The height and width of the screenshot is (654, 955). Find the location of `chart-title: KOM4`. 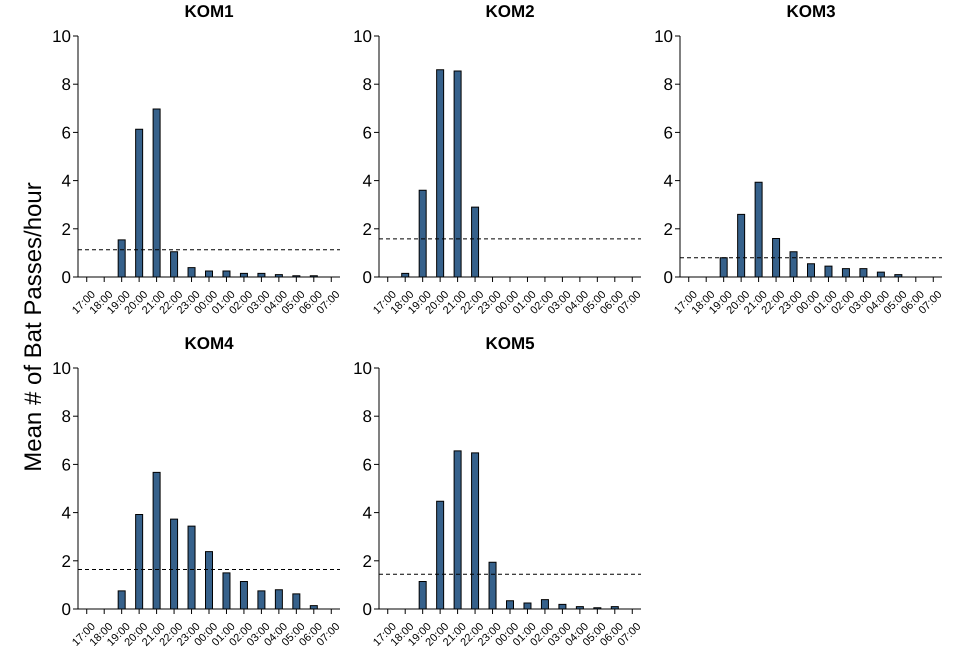

chart-title: KOM4 is located at coordinates (209, 344).